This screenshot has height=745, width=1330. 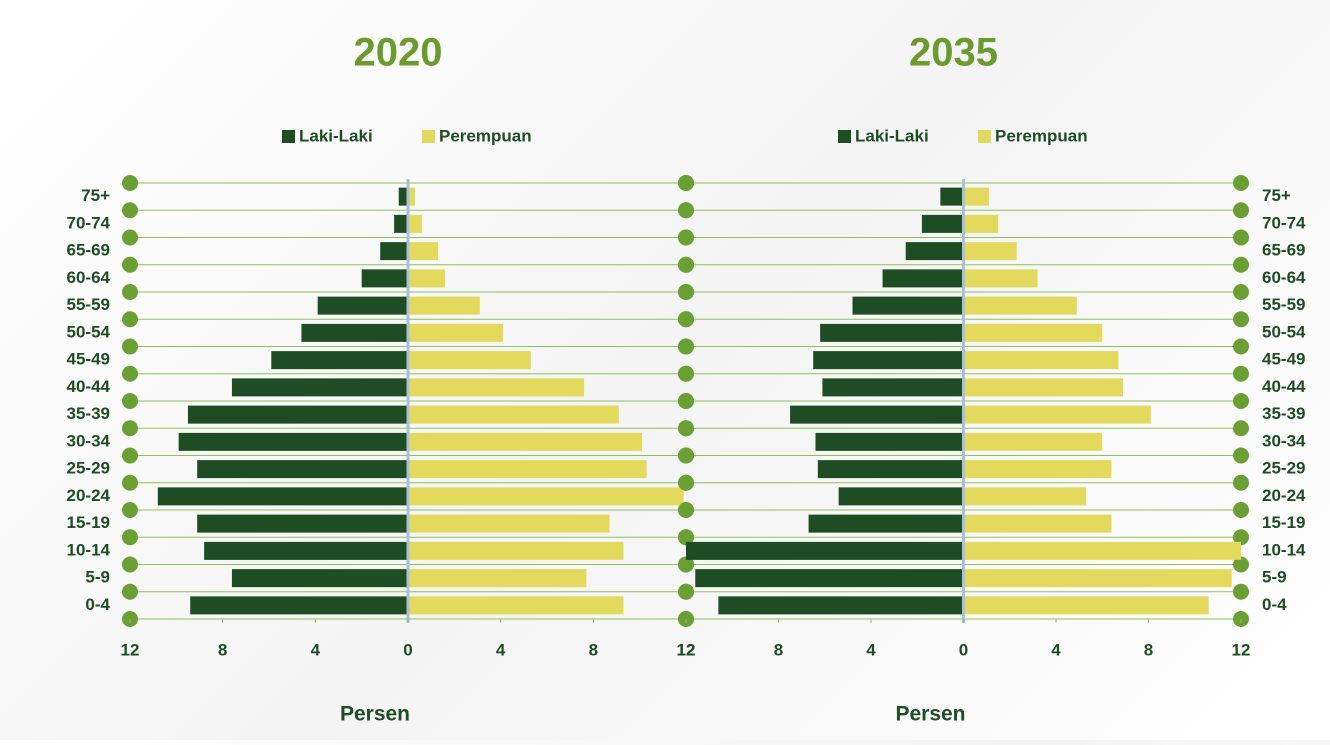 I want to click on category-label: 45-49, so click(x=88, y=359).